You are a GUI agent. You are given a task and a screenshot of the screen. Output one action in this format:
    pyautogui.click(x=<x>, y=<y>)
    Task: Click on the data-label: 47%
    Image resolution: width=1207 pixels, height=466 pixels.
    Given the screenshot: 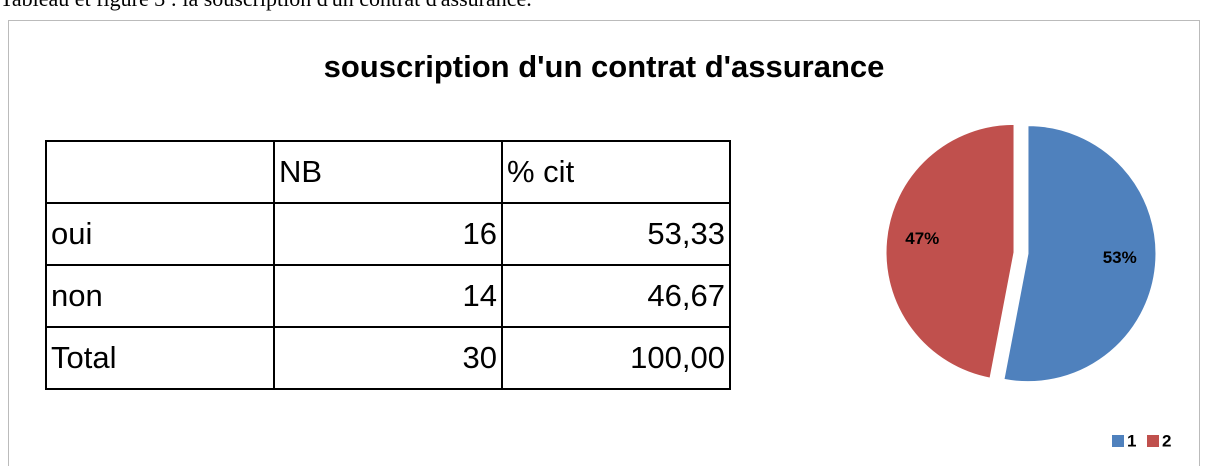 What is the action you would take?
    pyautogui.click(x=922, y=238)
    